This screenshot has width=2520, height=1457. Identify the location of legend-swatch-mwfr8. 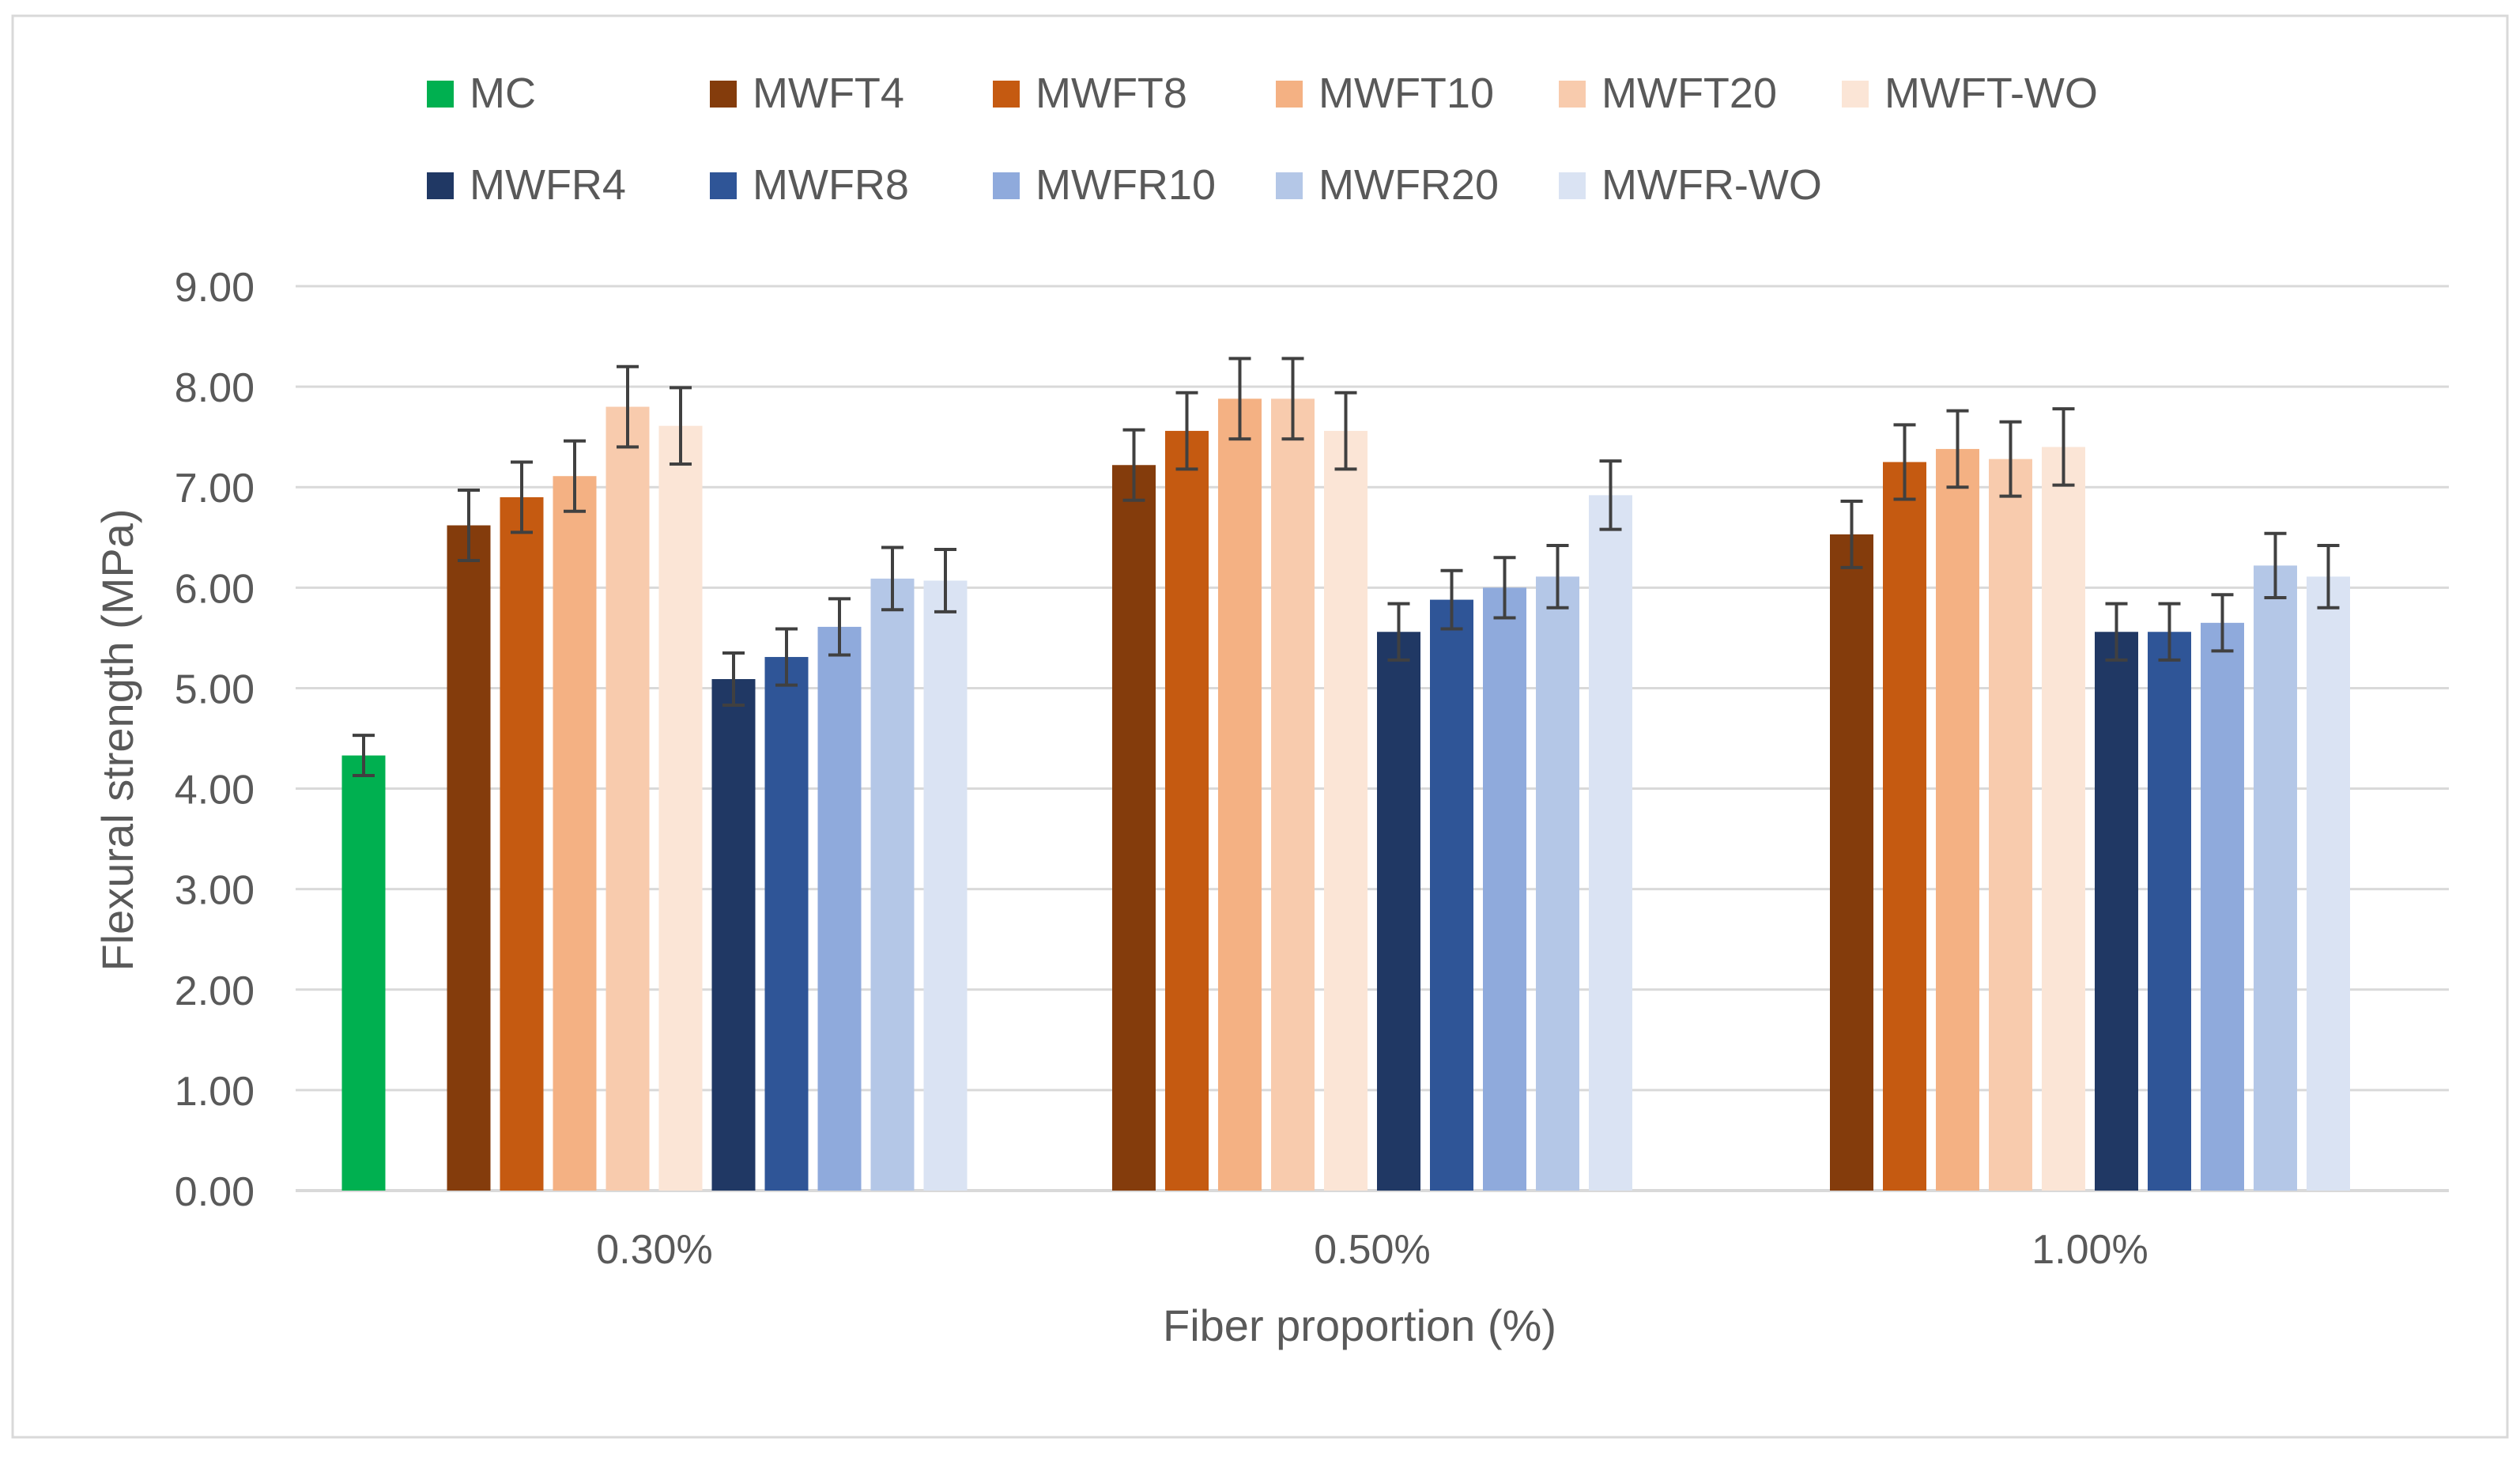
(723, 185).